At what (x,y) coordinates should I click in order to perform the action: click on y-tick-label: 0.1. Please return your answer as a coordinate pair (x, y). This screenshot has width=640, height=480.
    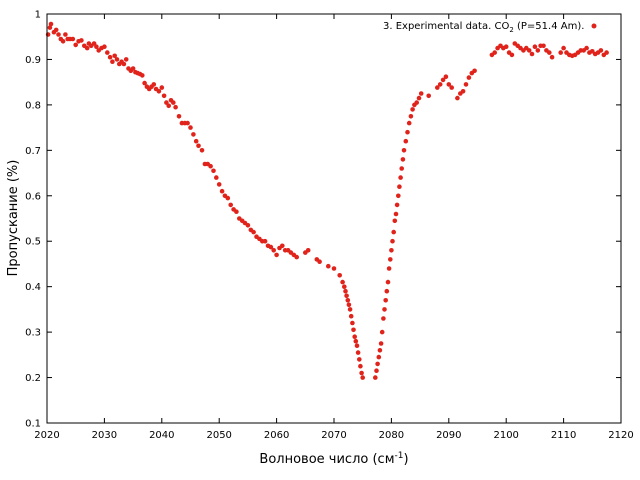
    Looking at the image, I should click on (33, 424).